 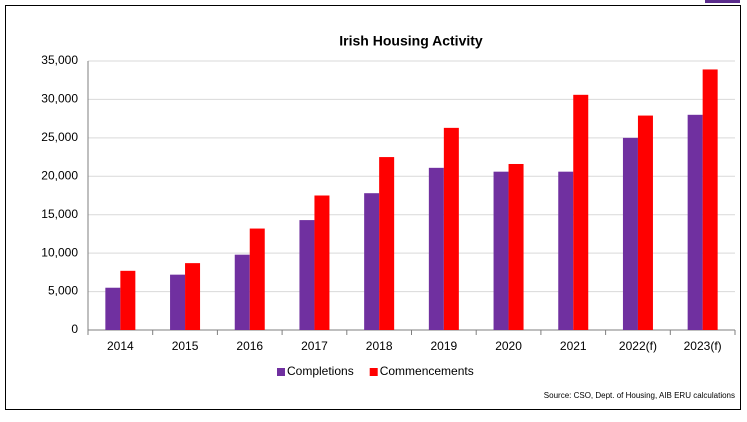 I want to click on y-tick-label: 25,000, so click(x=59, y=137).